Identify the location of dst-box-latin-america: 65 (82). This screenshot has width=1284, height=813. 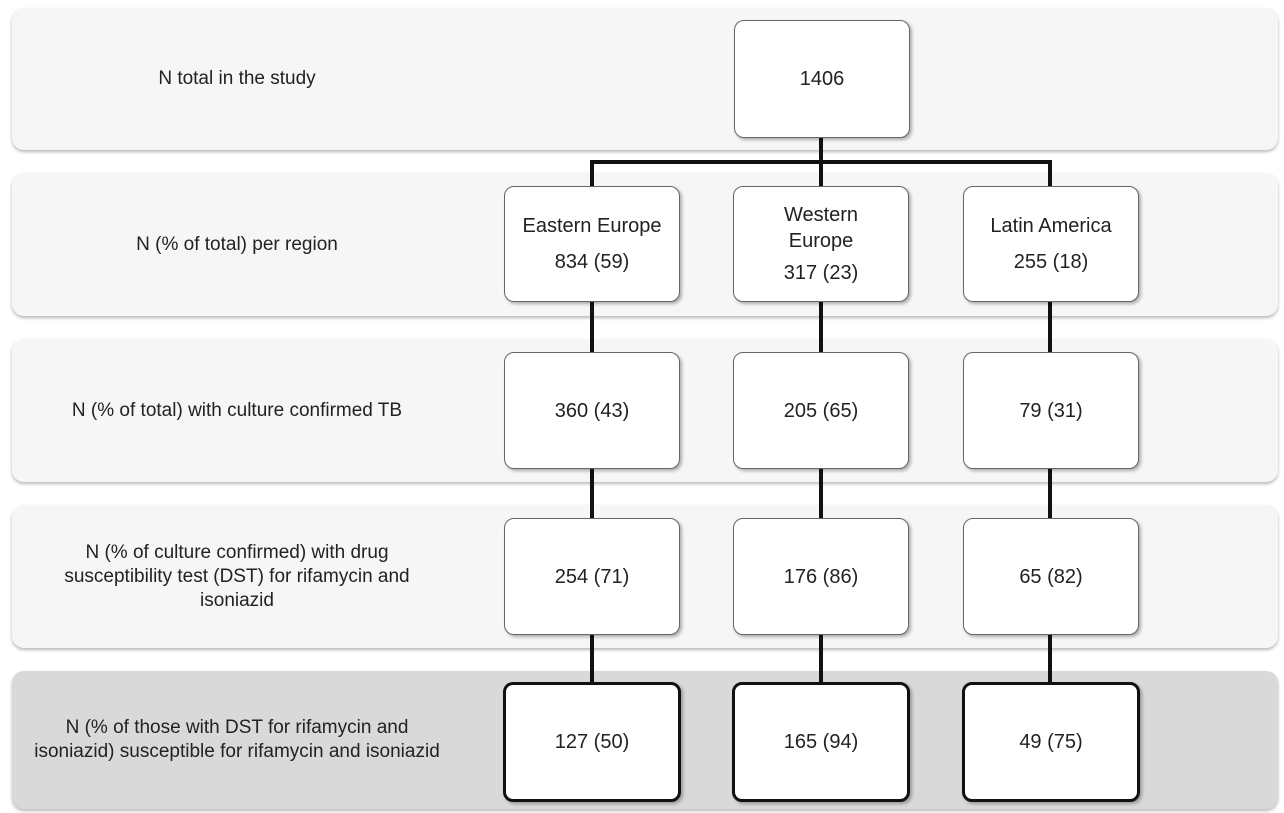
(1051, 576).